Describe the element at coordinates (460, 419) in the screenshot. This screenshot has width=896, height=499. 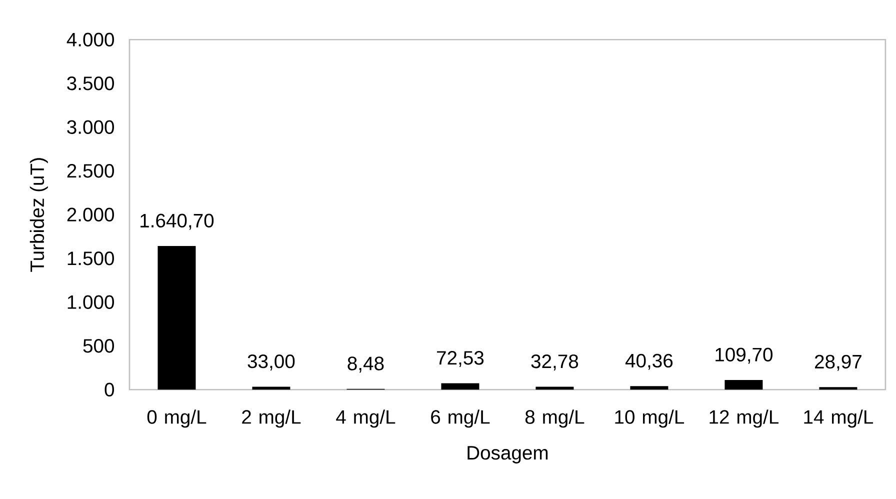
I see `x-tick-label: 6 mg/L` at that location.